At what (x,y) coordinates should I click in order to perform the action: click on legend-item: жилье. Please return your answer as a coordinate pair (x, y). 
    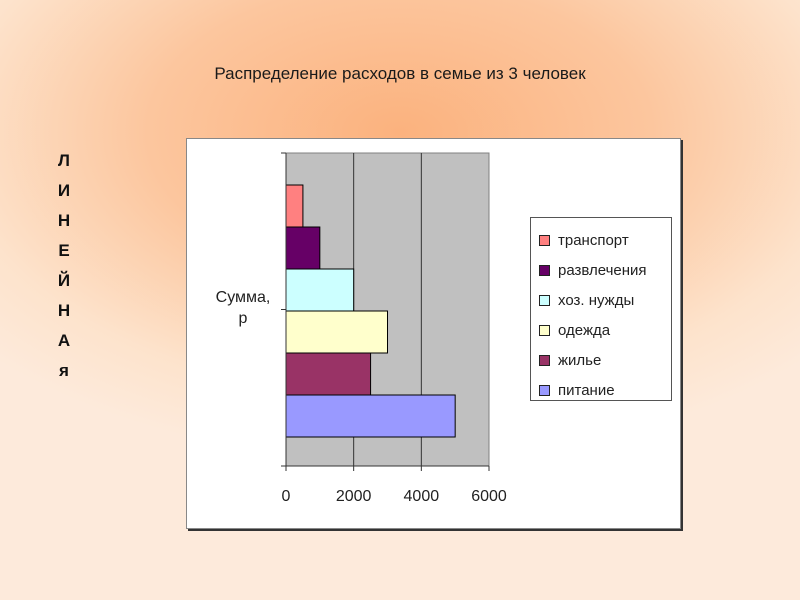
    Looking at the image, I should click on (601, 360).